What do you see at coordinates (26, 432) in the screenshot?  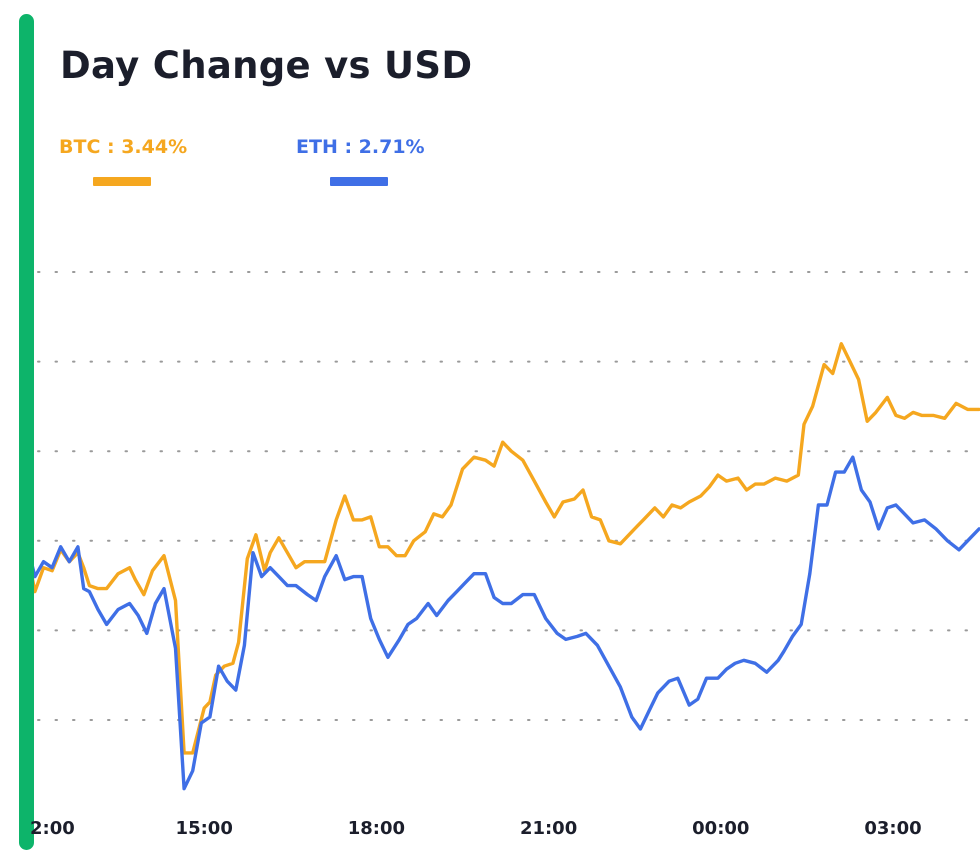 I see `accent-bar` at bounding box center [26, 432].